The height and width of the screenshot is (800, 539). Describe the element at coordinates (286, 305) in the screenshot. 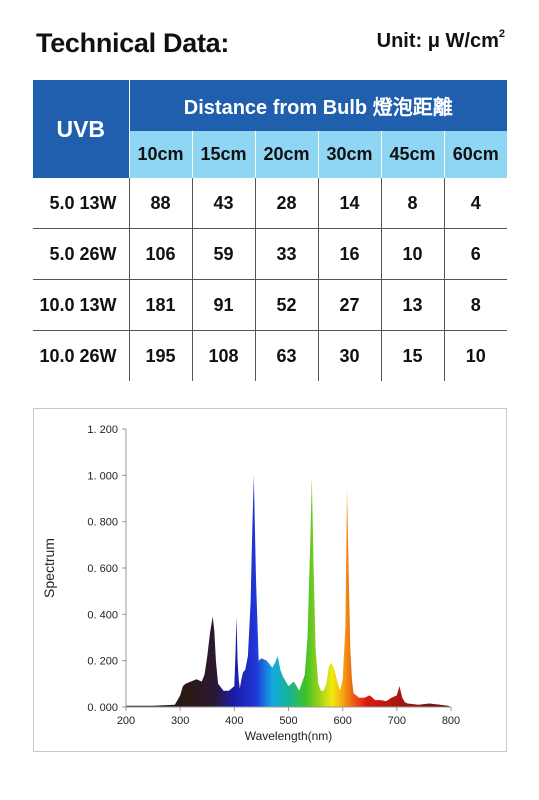

I see `table-cell: 52` at that location.